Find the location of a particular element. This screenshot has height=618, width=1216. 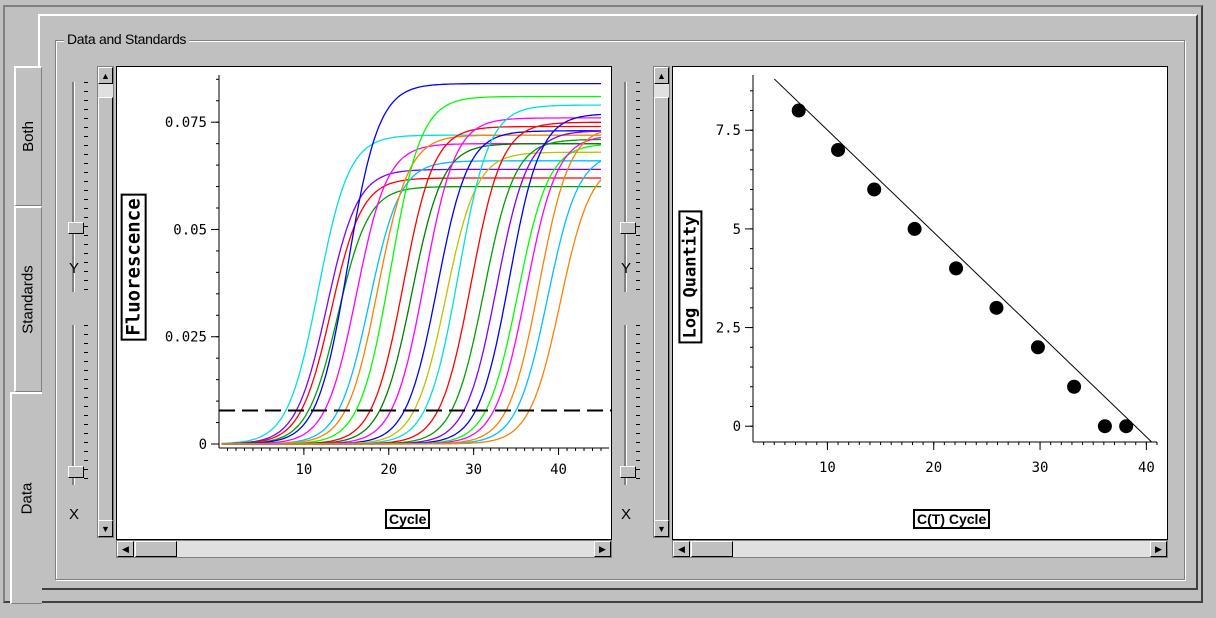

right-y-tick-label: 5 is located at coordinates (737, 230).